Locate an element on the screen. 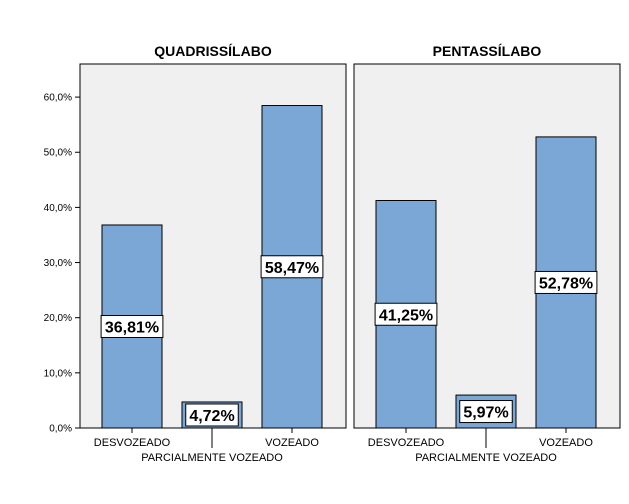  panel-title: PENTASSÍLABO is located at coordinates (487, 51).